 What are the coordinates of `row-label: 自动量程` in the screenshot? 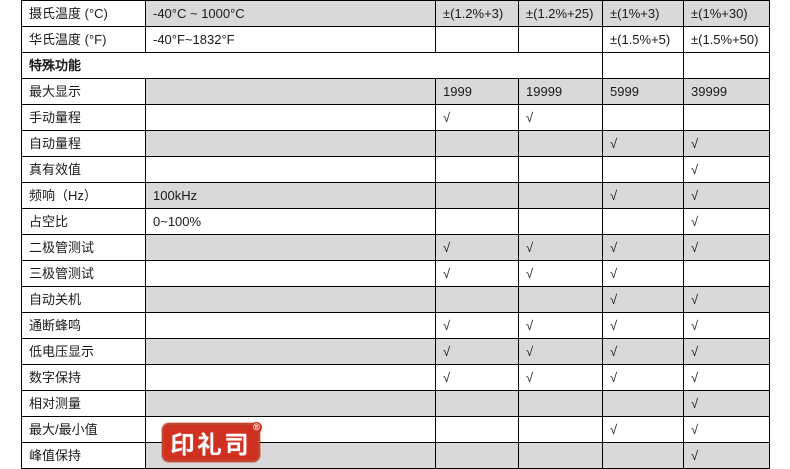 It's located at (83, 143).